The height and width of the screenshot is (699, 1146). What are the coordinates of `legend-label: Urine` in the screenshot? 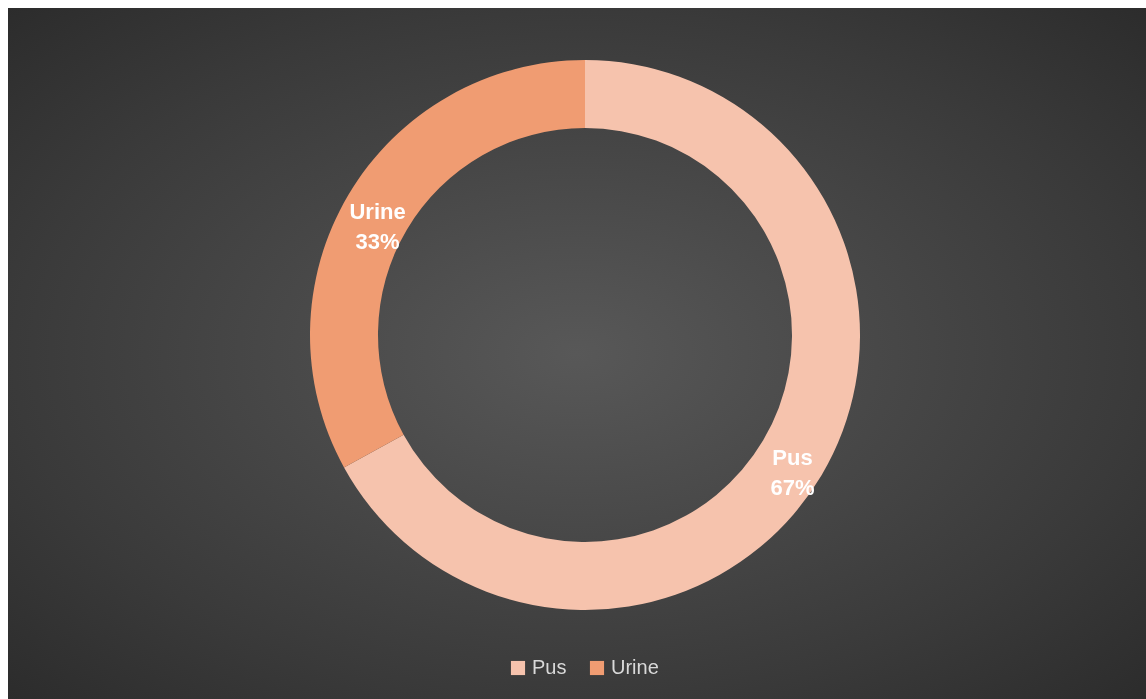 It's located at (635, 667).